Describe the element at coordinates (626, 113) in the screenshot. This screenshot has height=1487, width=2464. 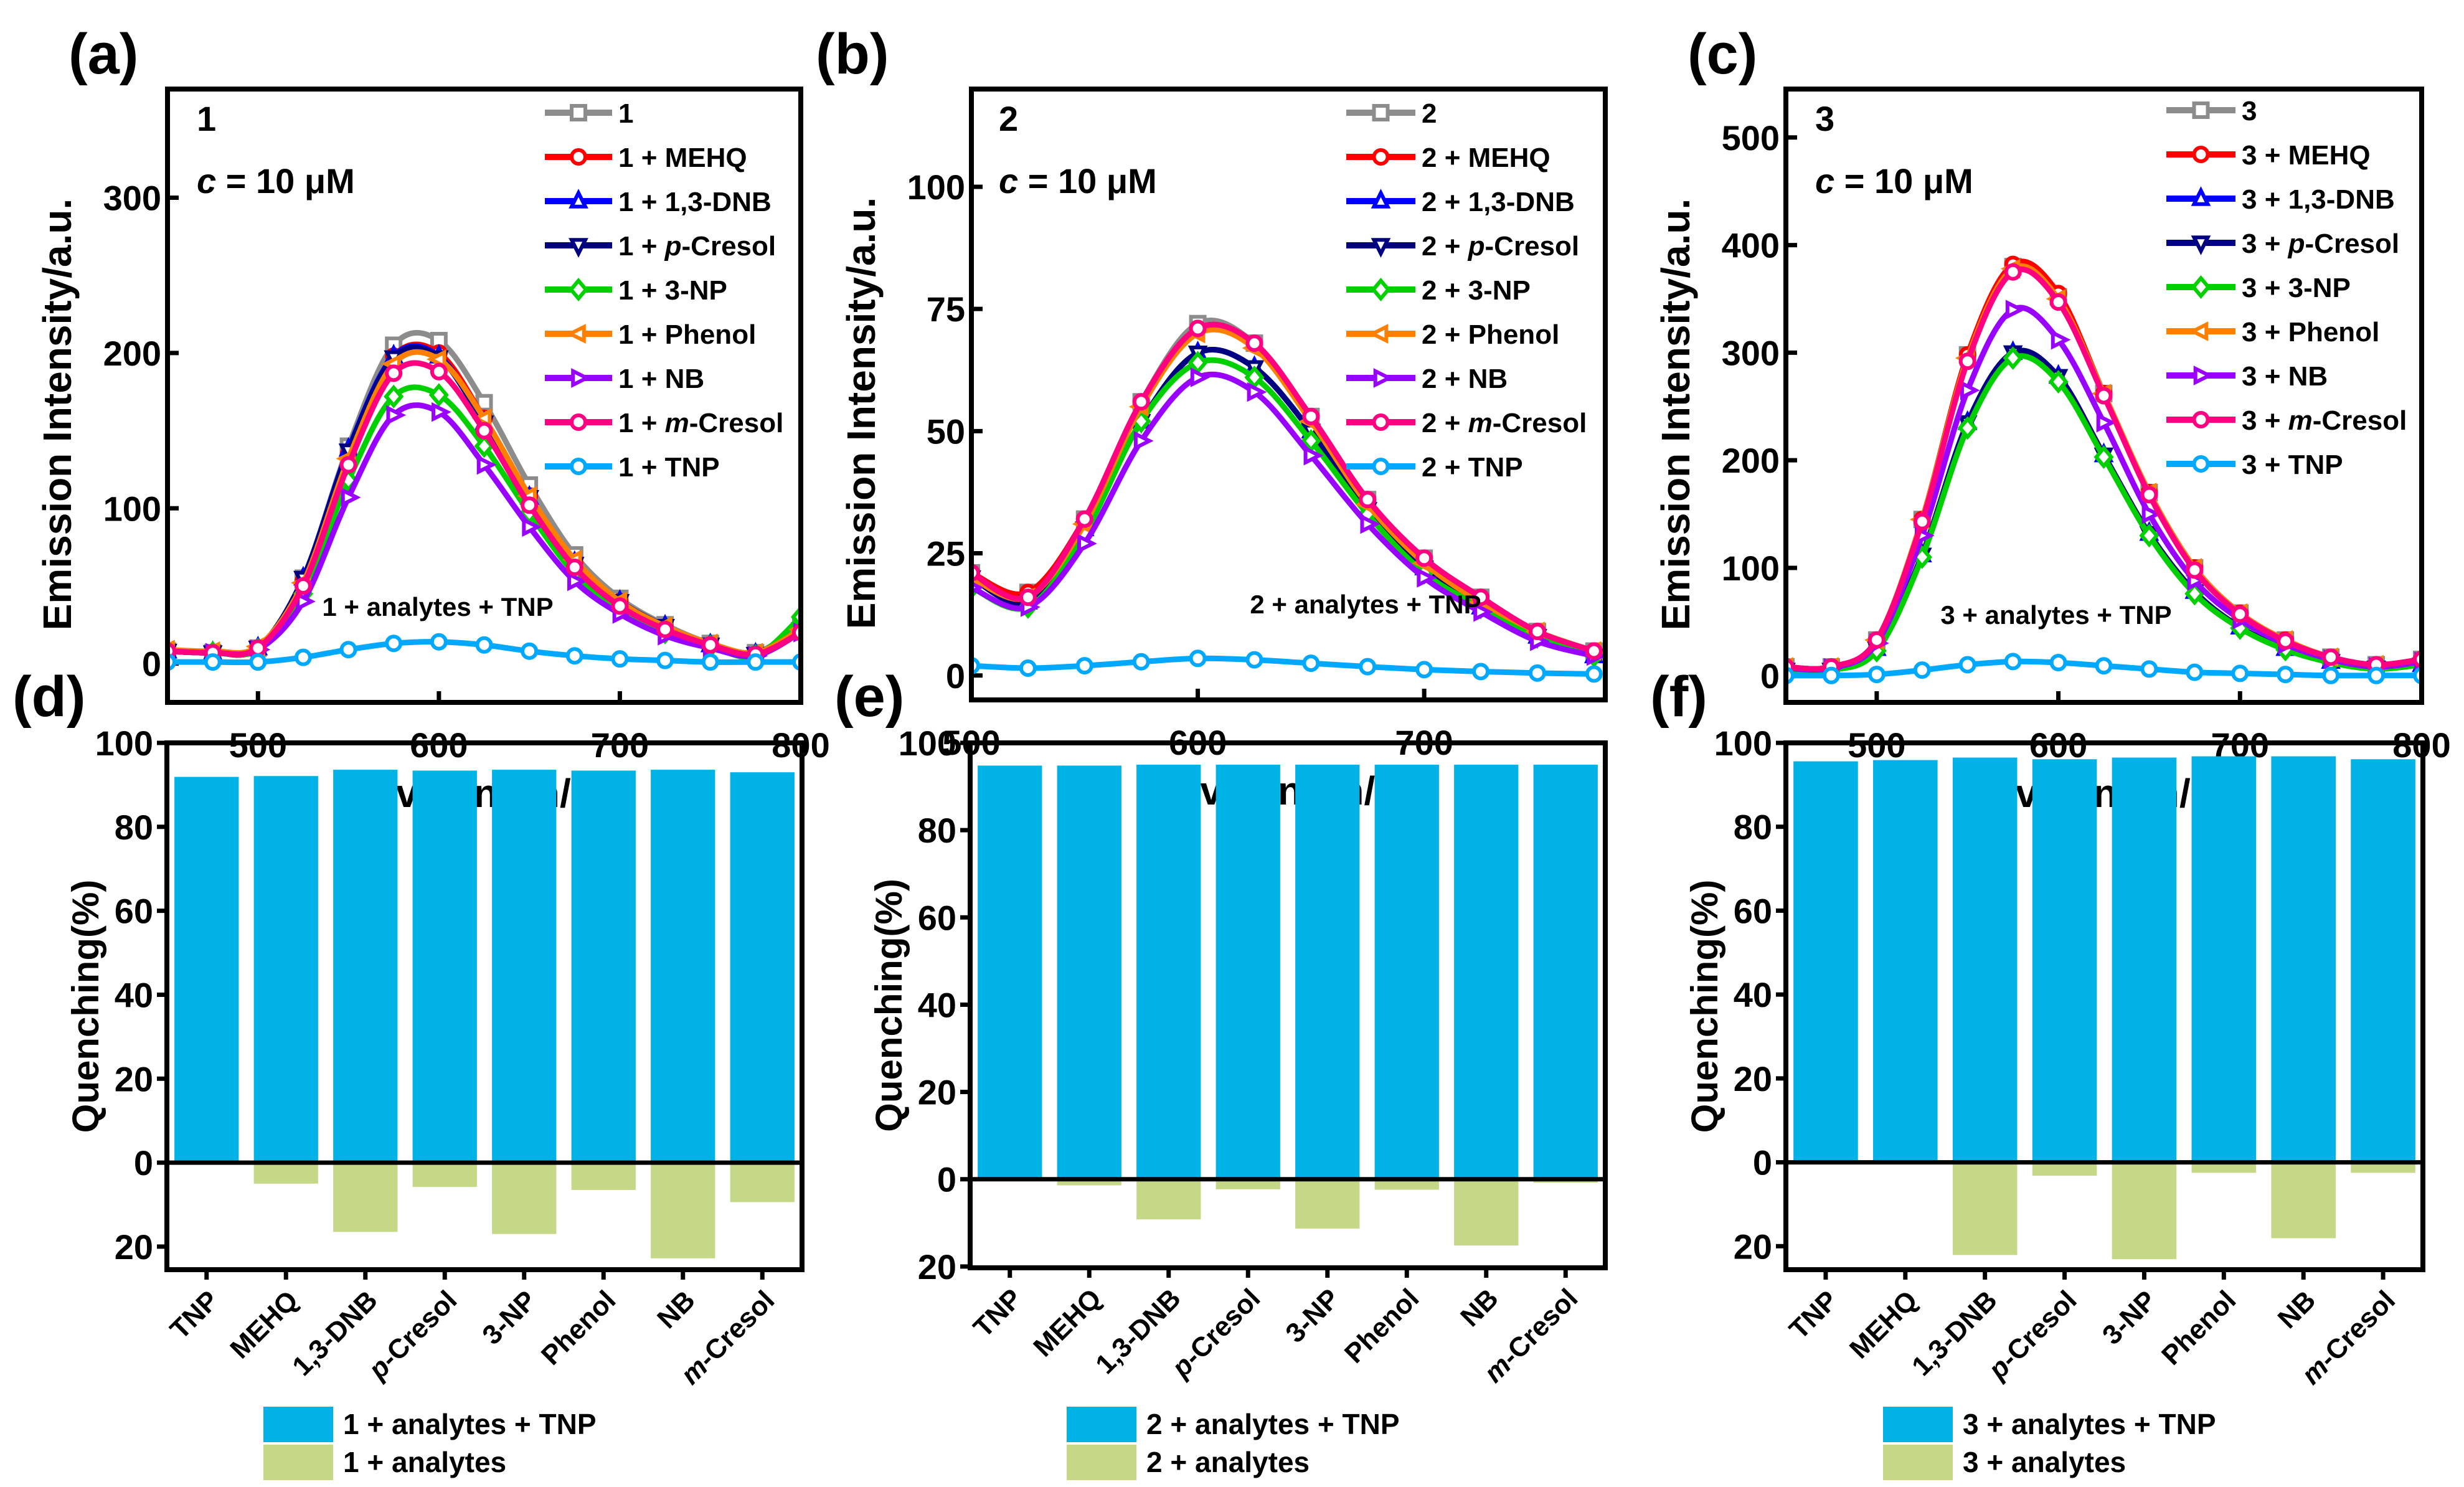
I see `legend-label: 1` at that location.